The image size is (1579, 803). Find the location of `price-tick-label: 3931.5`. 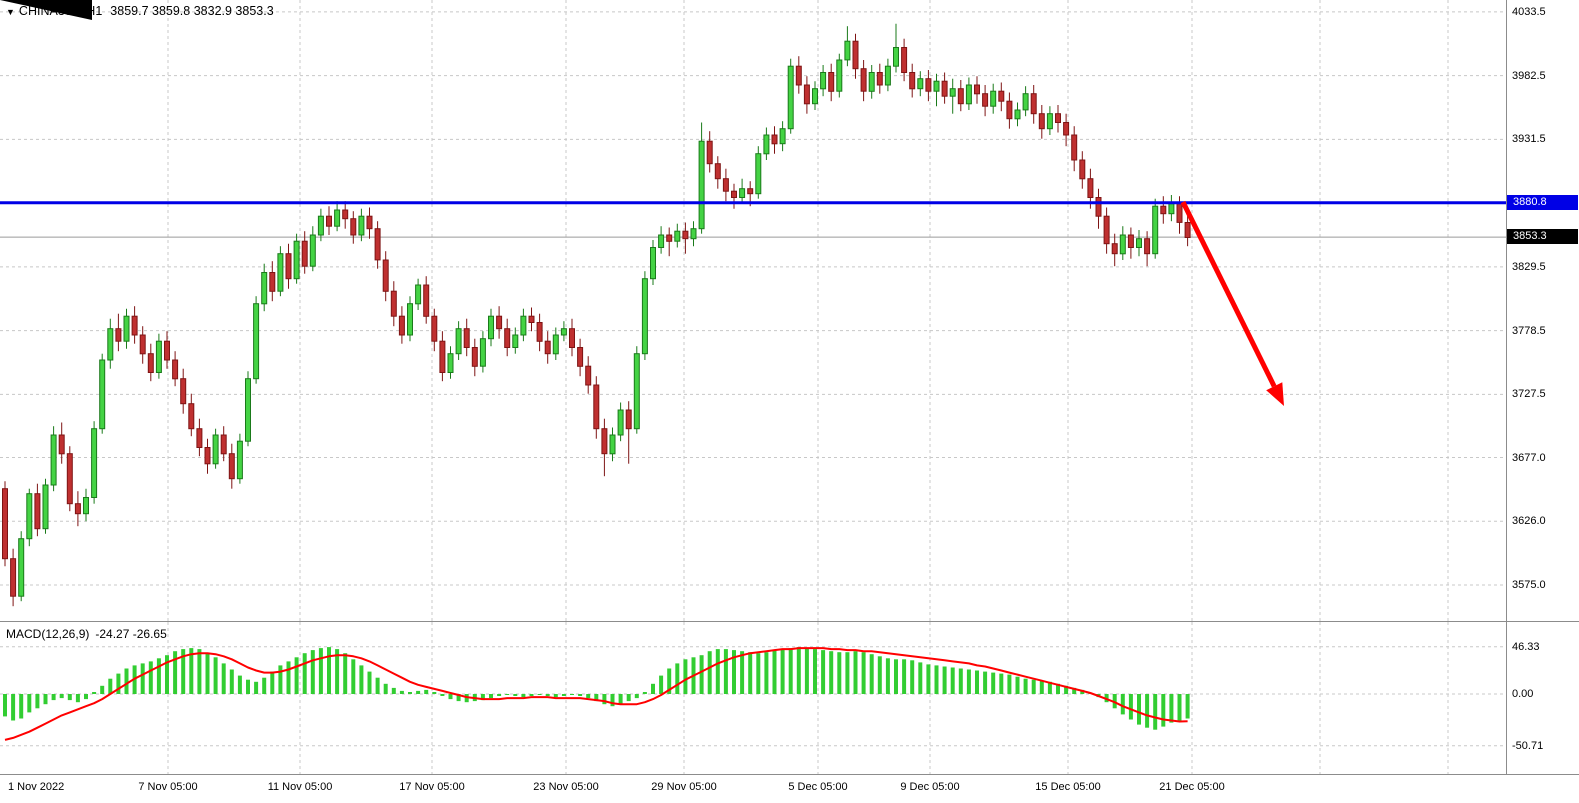

price-tick-label: 3931.5 is located at coordinates (1529, 139).